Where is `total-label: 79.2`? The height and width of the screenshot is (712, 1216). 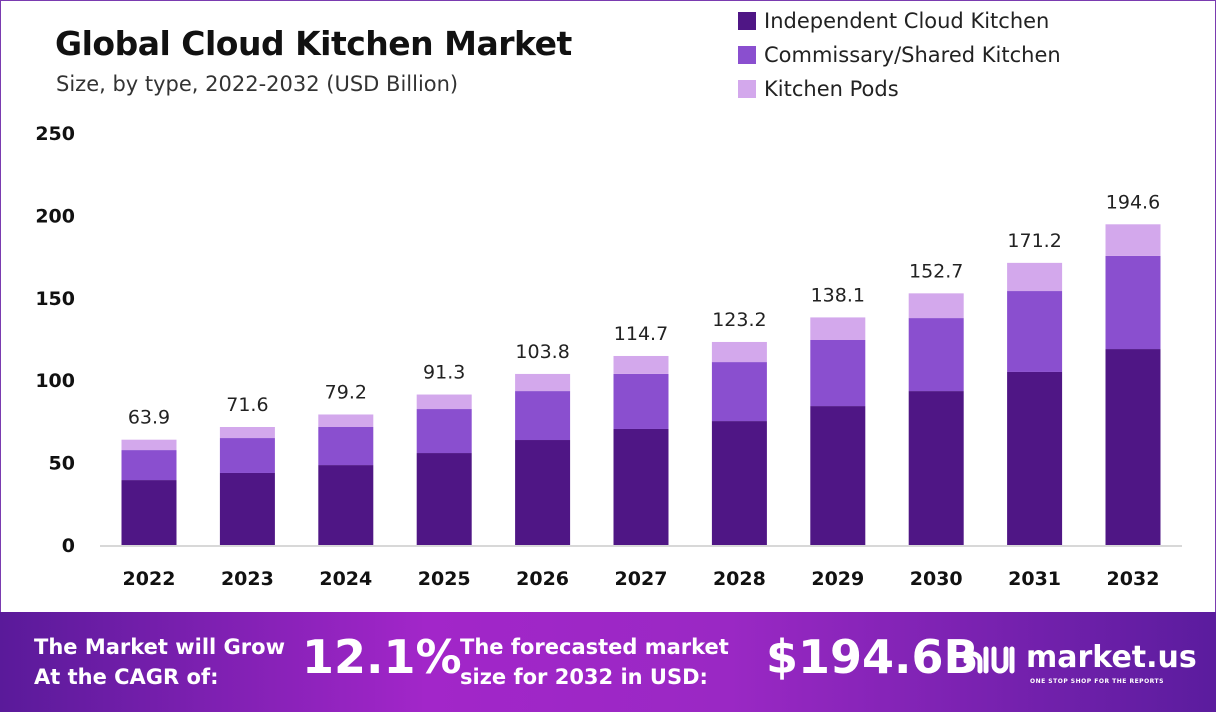
total-label: 79.2 is located at coordinates (346, 392).